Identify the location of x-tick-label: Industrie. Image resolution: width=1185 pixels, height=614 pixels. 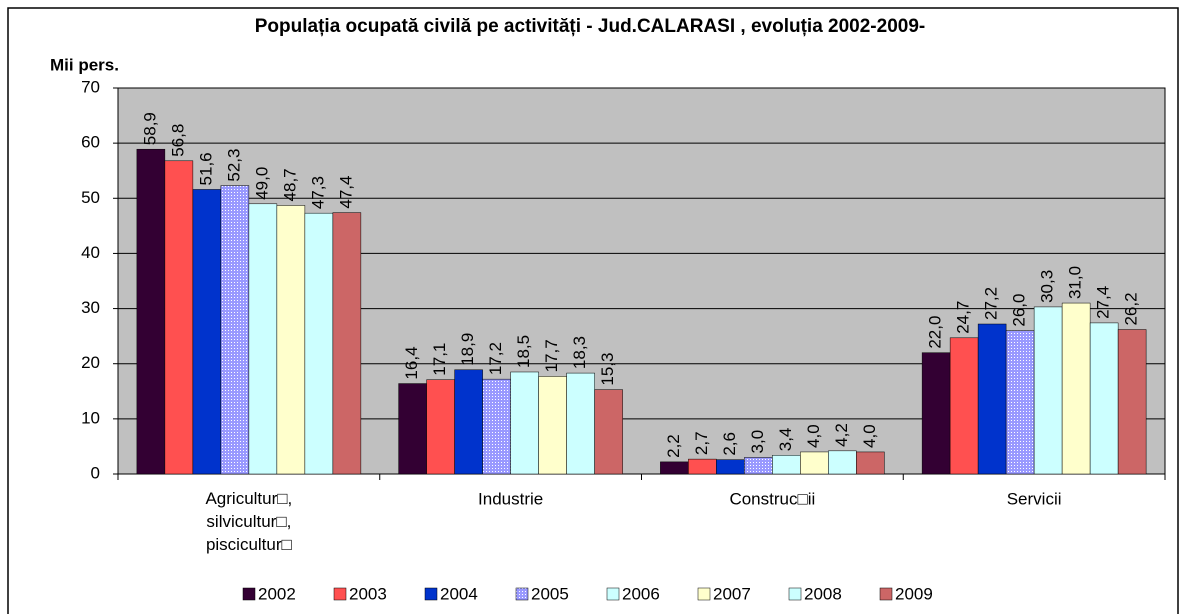
(510, 498).